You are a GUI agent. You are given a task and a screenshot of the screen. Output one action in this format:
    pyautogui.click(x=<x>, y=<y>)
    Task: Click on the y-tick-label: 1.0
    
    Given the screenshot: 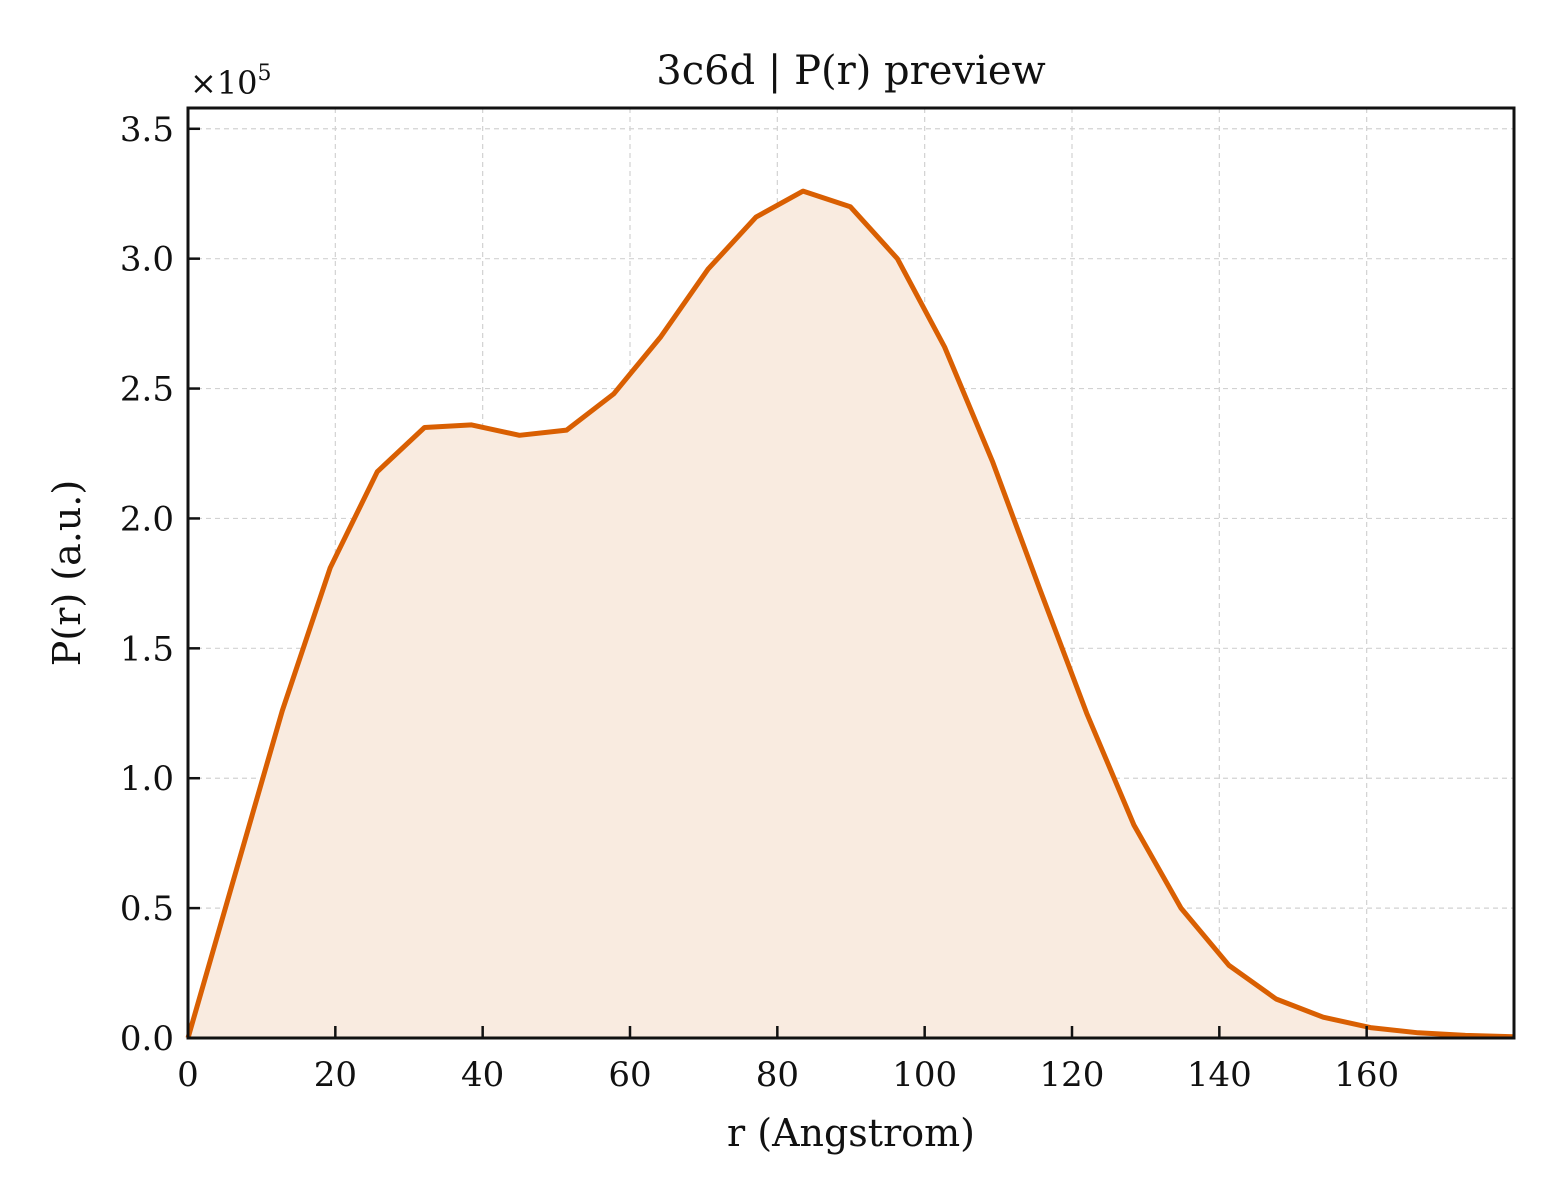 What is the action you would take?
    pyautogui.click(x=147, y=779)
    